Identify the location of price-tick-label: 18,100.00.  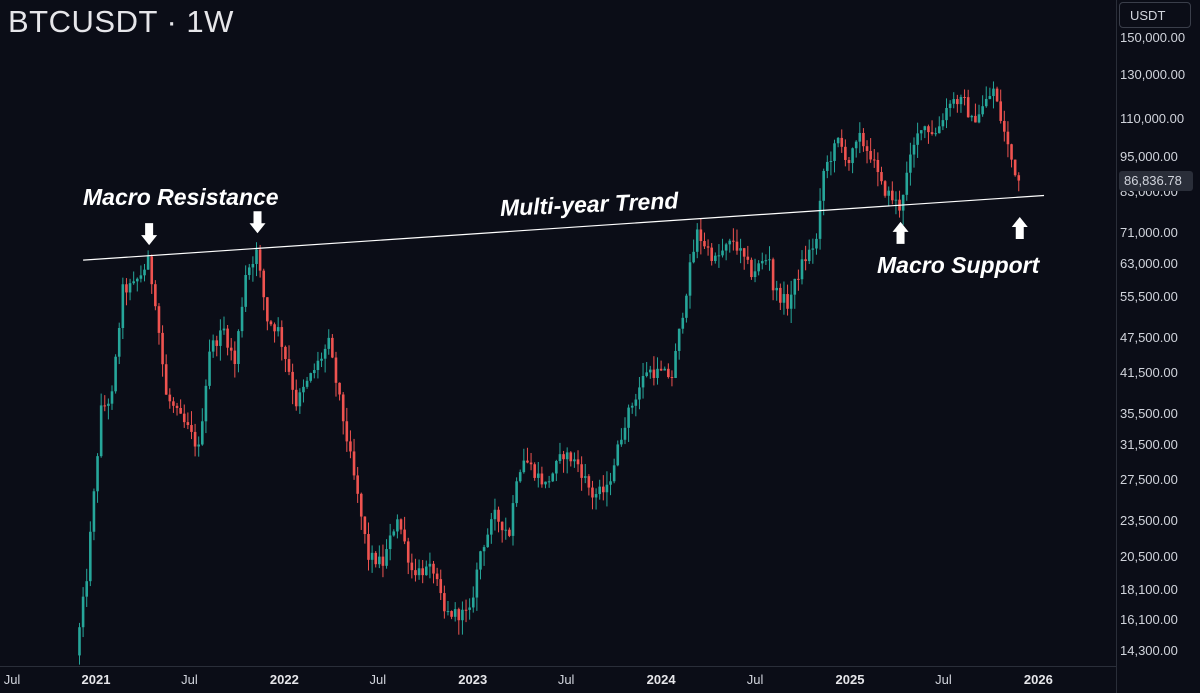
(1149, 589).